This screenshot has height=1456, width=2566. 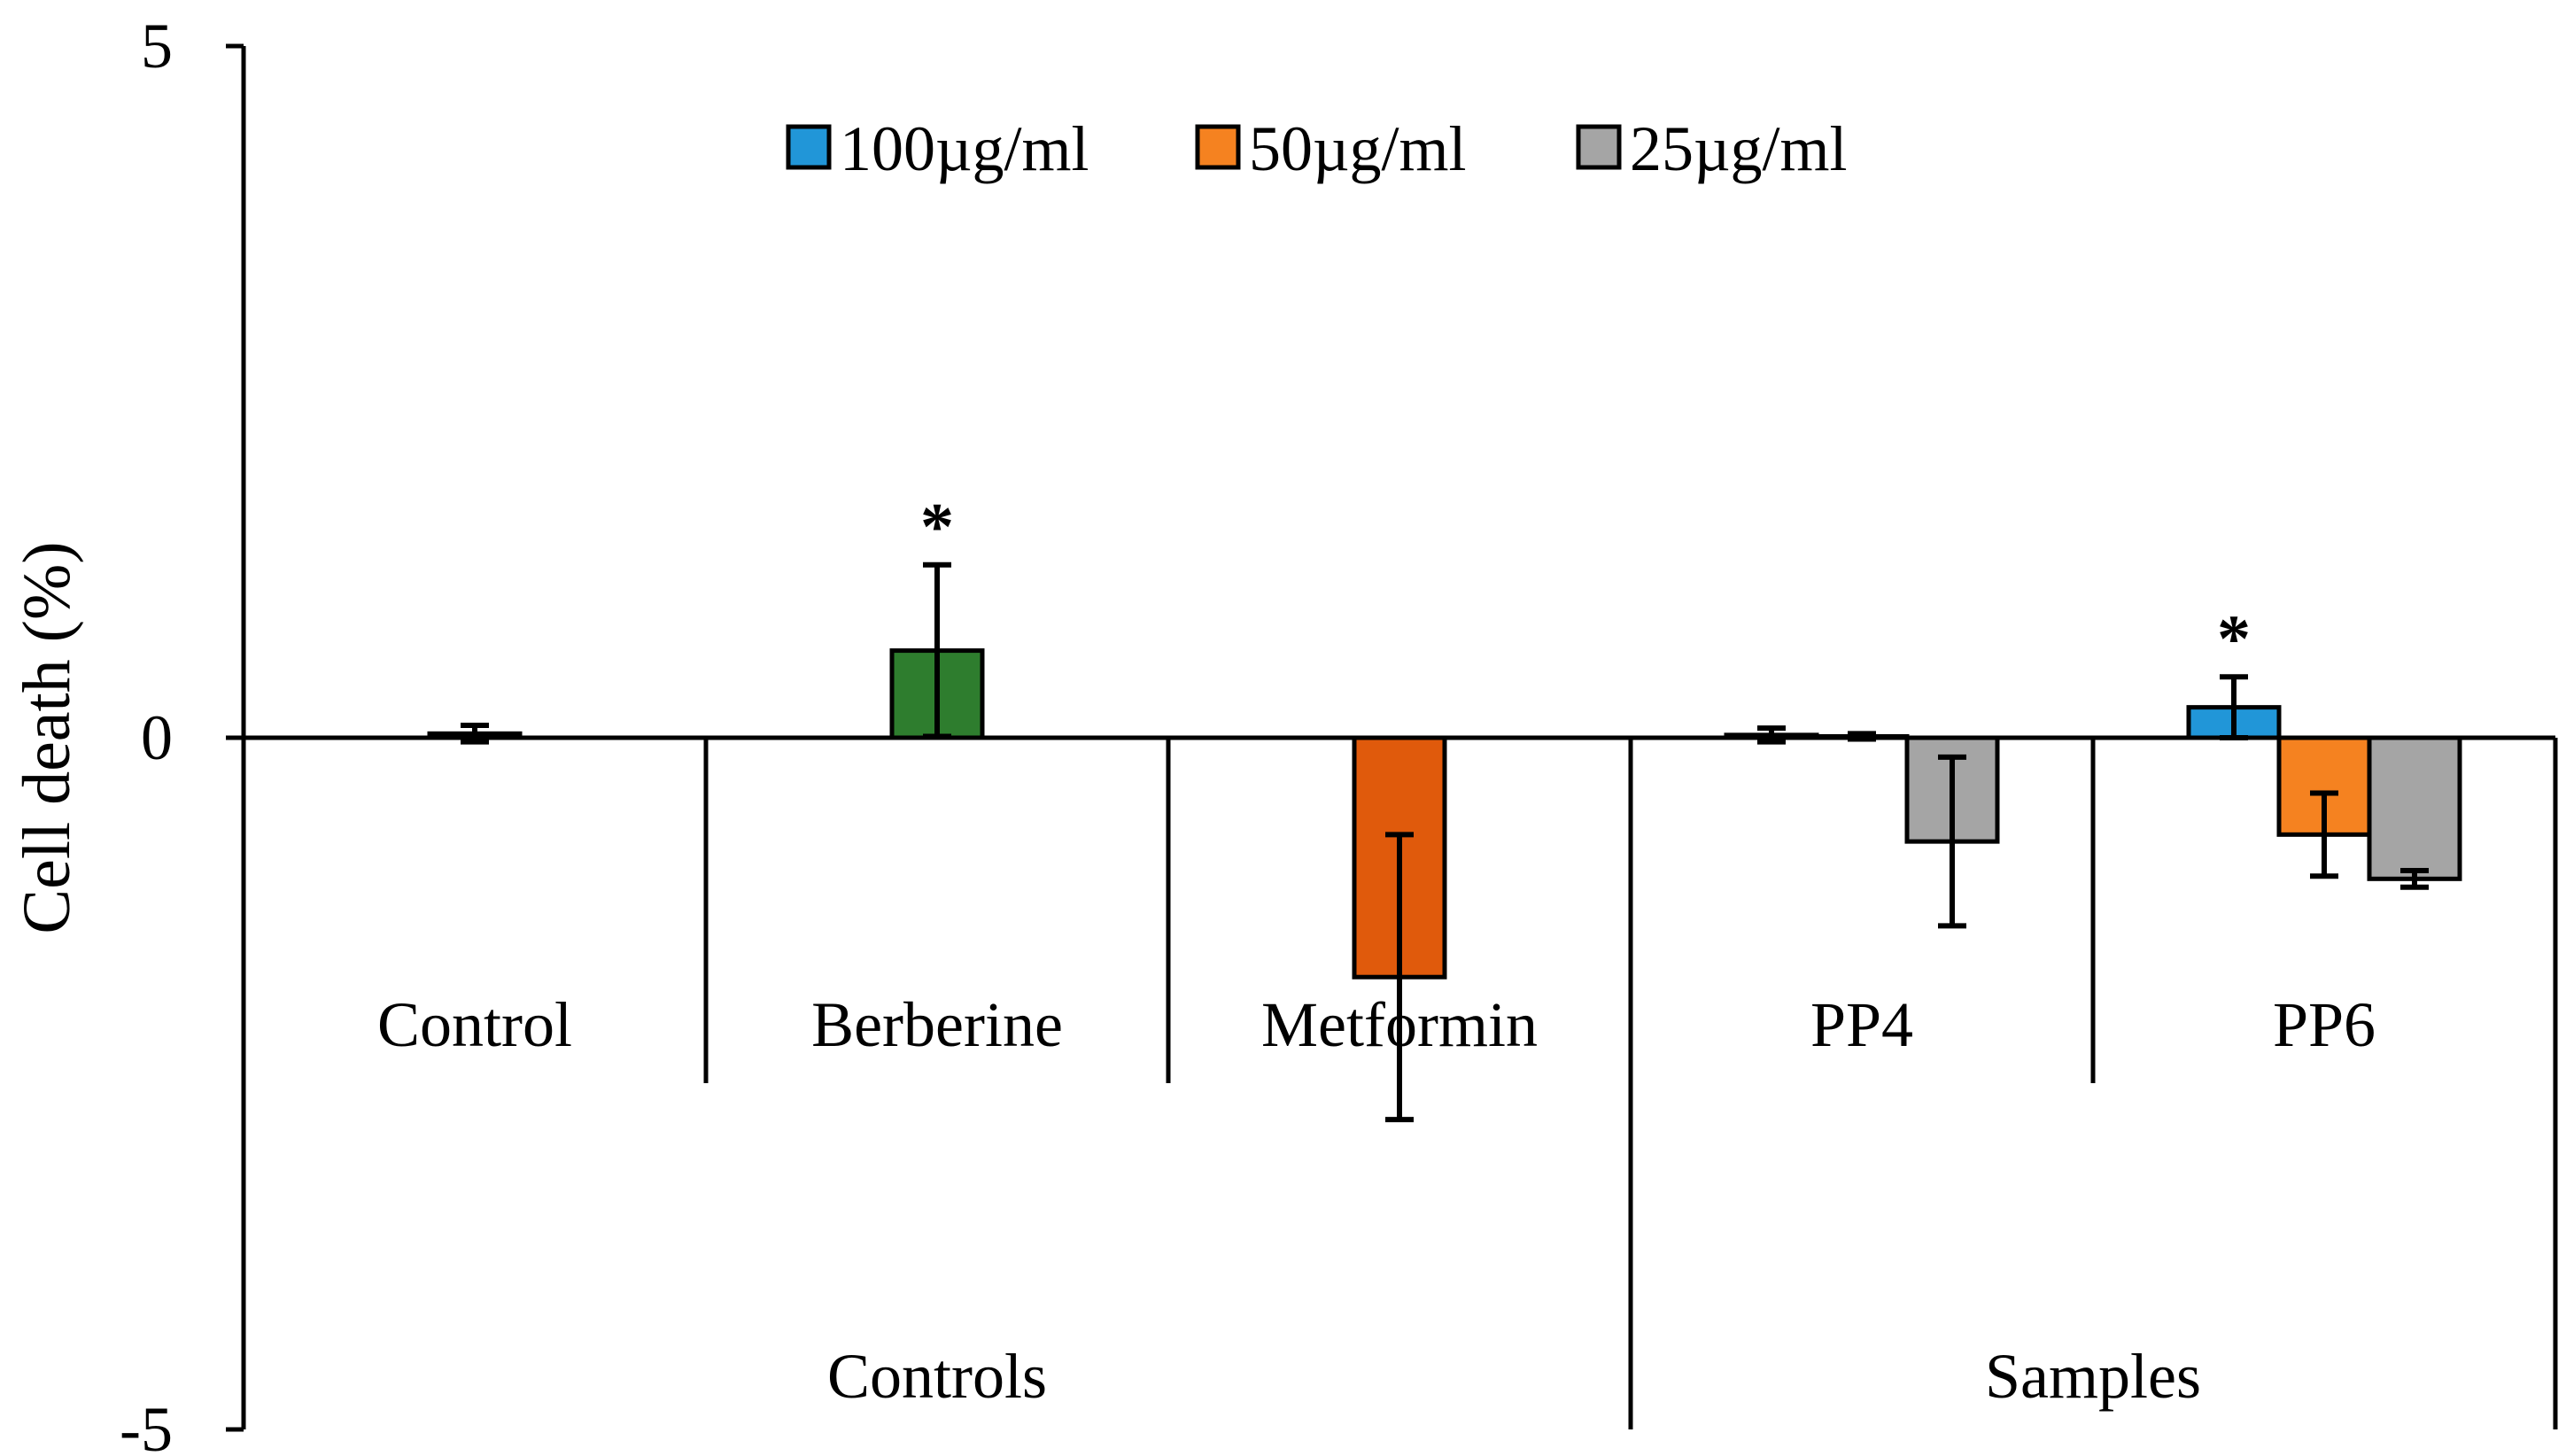 I want to click on category-label: Berberine, so click(x=937, y=1024).